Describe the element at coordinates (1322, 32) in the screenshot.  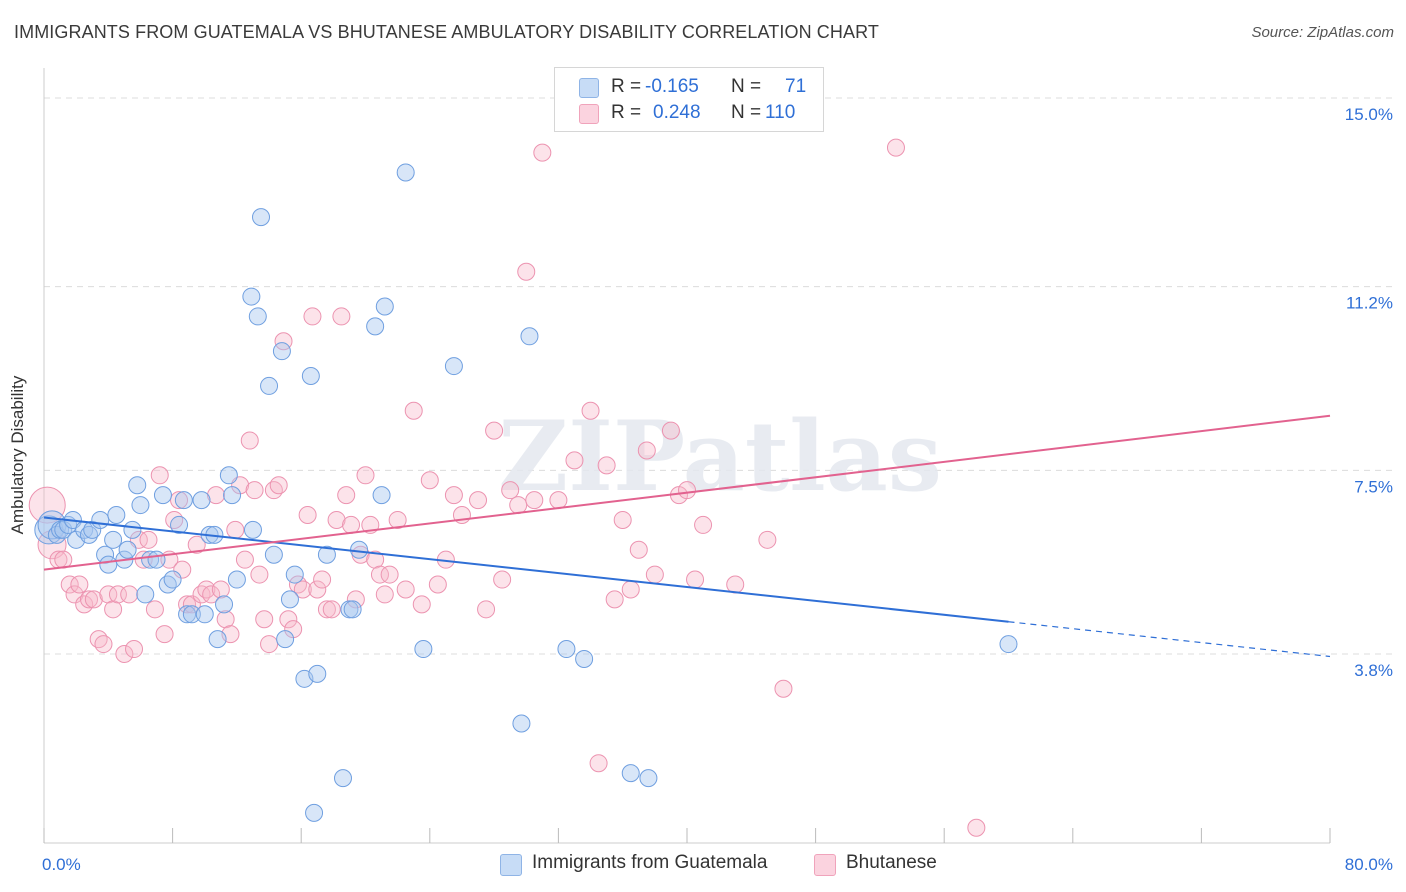
I see `chart-source: Source: ZipAtlas.com` at that location.